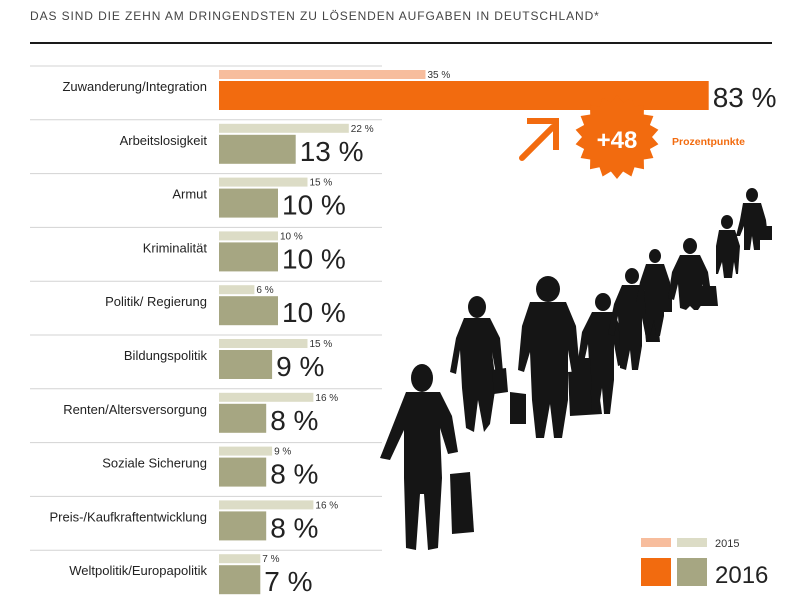 The height and width of the screenshot is (600, 800). I want to click on category-label: Armut, so click(189, 194).